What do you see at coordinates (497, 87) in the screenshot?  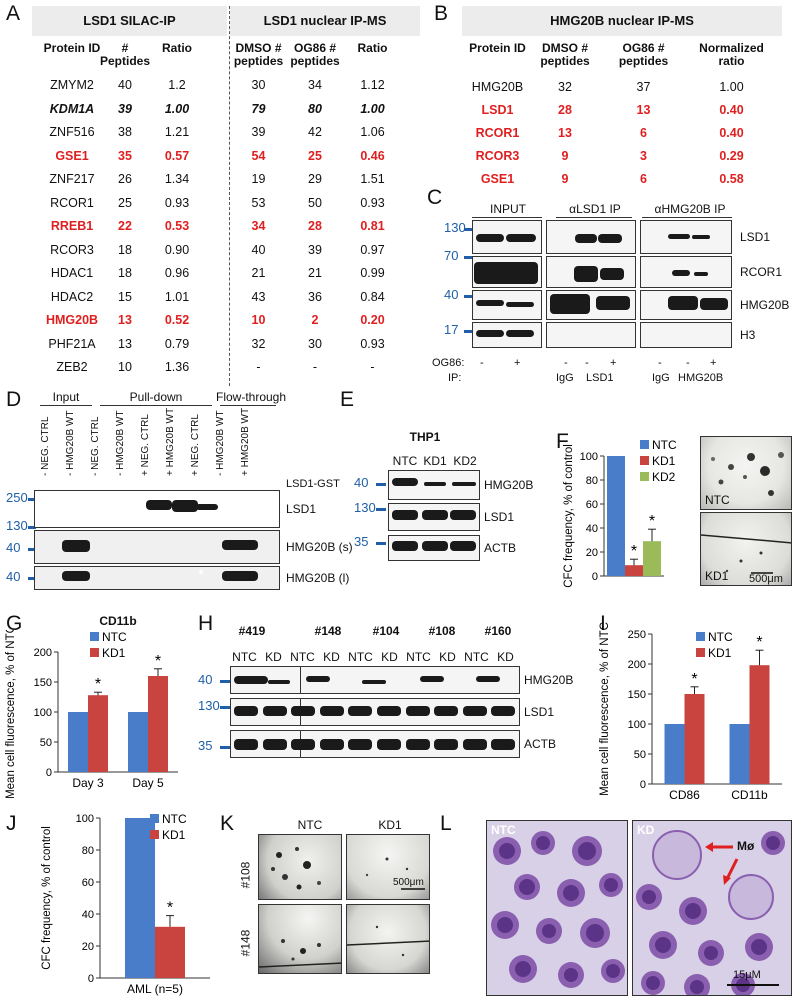 I see `table-b-cell: HMG20B` at bounding box center [497, 87].